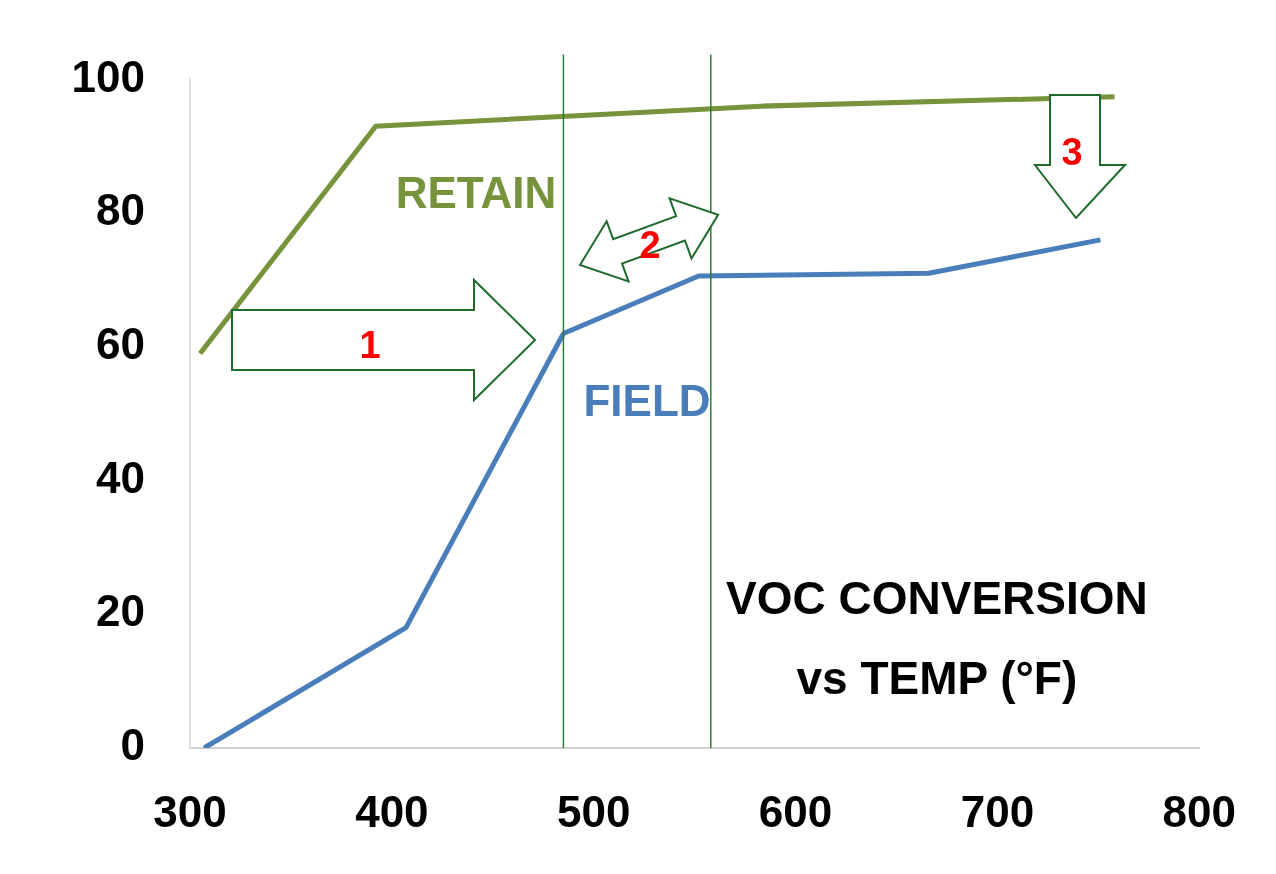  Describe the element at coordinates (190, 811) in the screenshot. I see `x-tick-label: 300` at that location.